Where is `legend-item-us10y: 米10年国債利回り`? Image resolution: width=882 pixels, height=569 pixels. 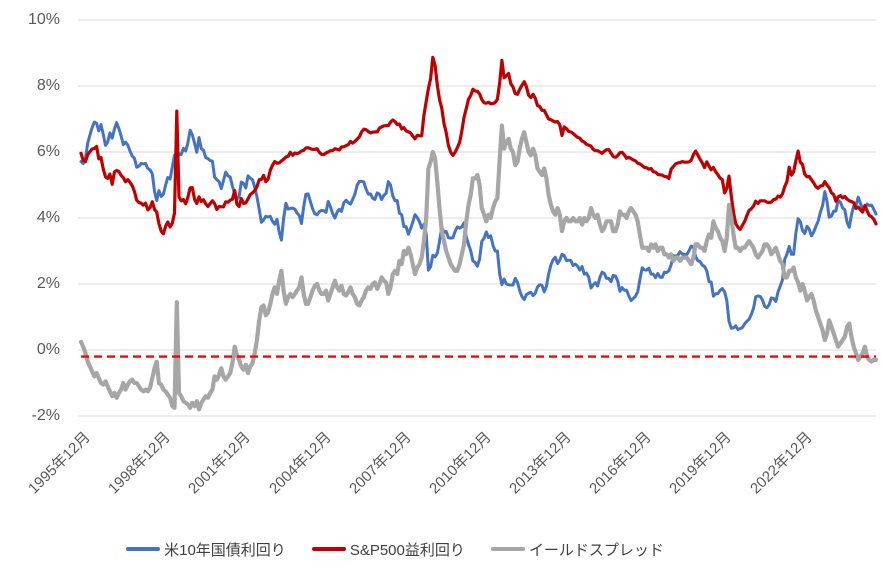 legend-item-us10y: 米10年国債利回り is located at coordinates (206, 549).